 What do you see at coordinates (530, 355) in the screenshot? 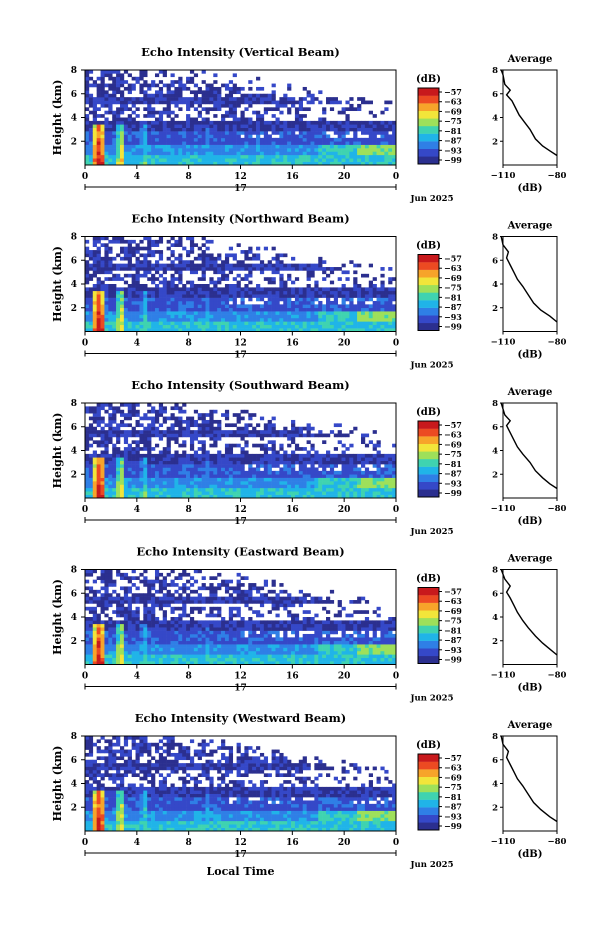
I see `average-x-label: (dB)` at bounding box center [530, 355].